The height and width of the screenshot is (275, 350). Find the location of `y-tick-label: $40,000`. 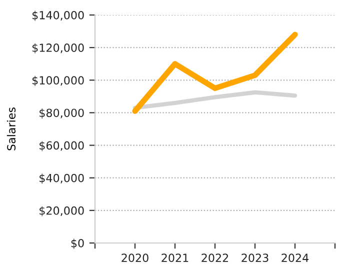

y-tick-label: $40,000 is located at coordinates (62, 179).